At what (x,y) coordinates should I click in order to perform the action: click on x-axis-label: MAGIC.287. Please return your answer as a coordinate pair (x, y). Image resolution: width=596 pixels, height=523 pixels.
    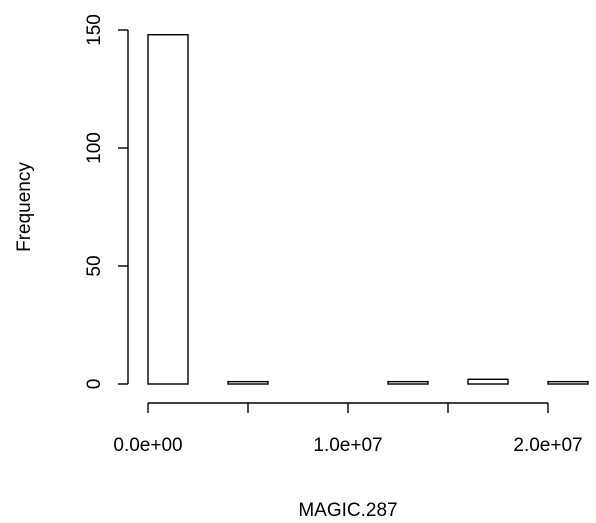
    Looking at the image, I should click on (347, 510).